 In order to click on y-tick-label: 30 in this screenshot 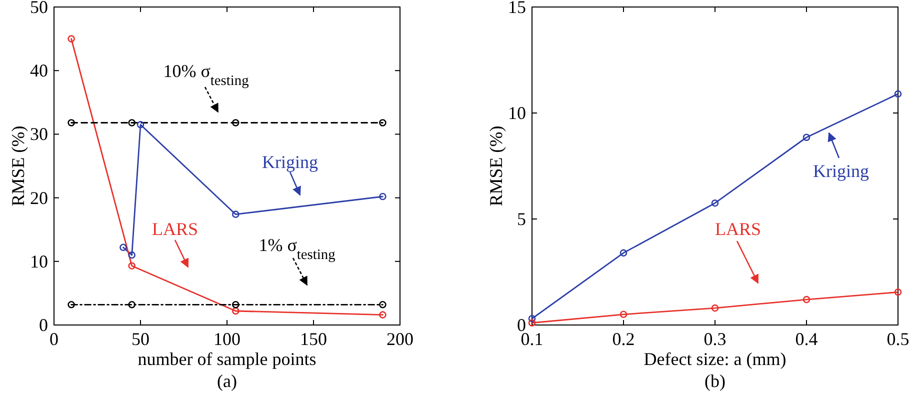, I will do `click(39, 134)`.